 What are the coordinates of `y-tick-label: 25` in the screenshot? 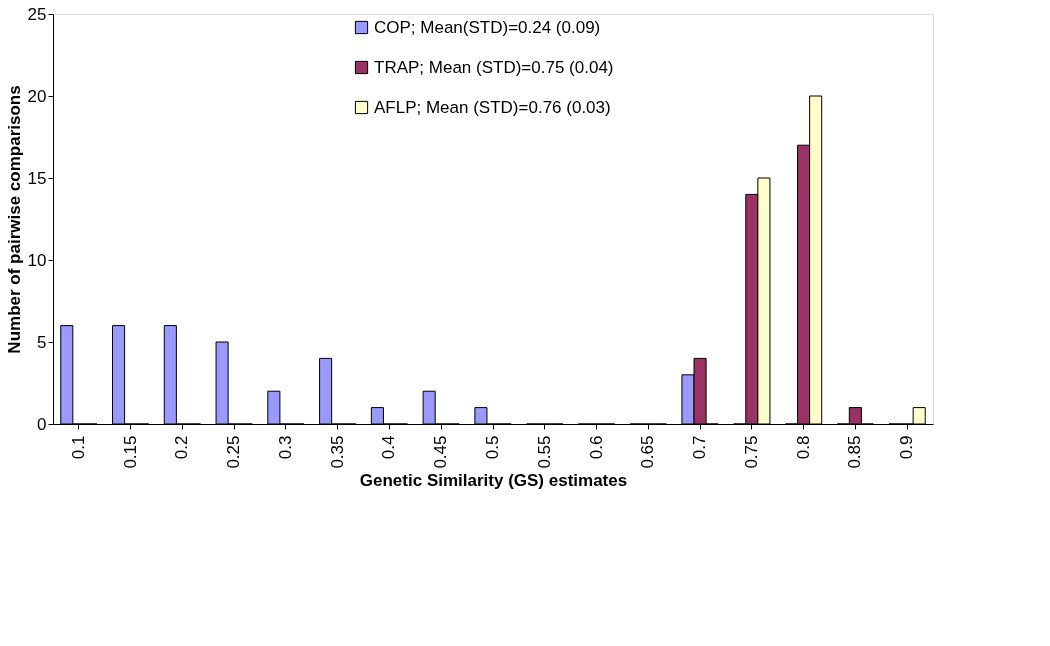 It's located at (37, 14).